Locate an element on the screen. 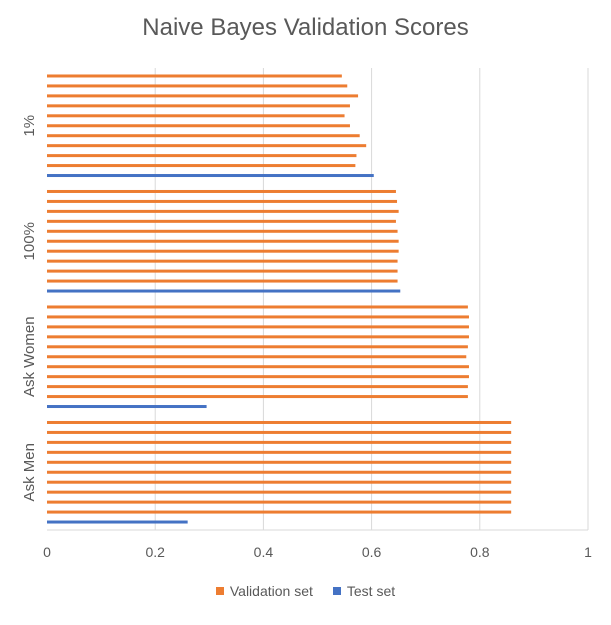 This screenshot has width=611, height=625. x-tick-label: 0.6 is located at coordinates (372, 552).